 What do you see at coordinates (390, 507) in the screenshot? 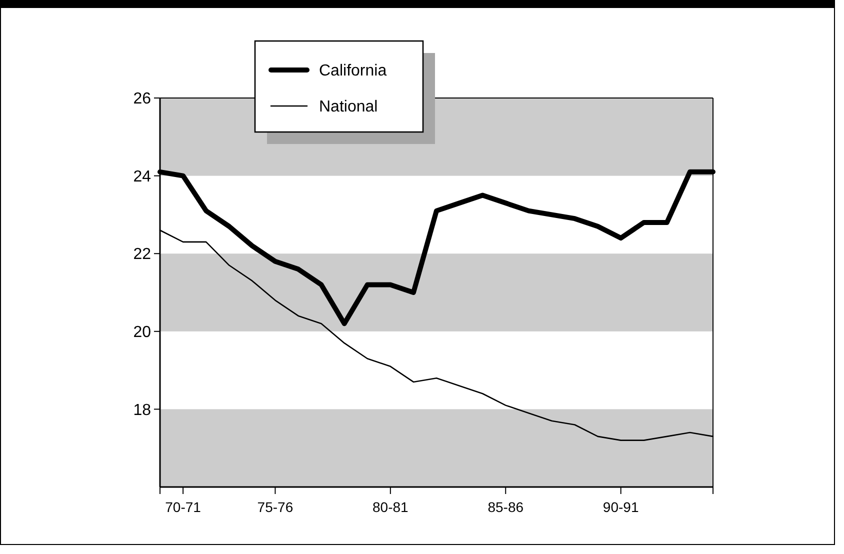
I see `x-tick-label: 80-81` at bounding box center [390, 507].